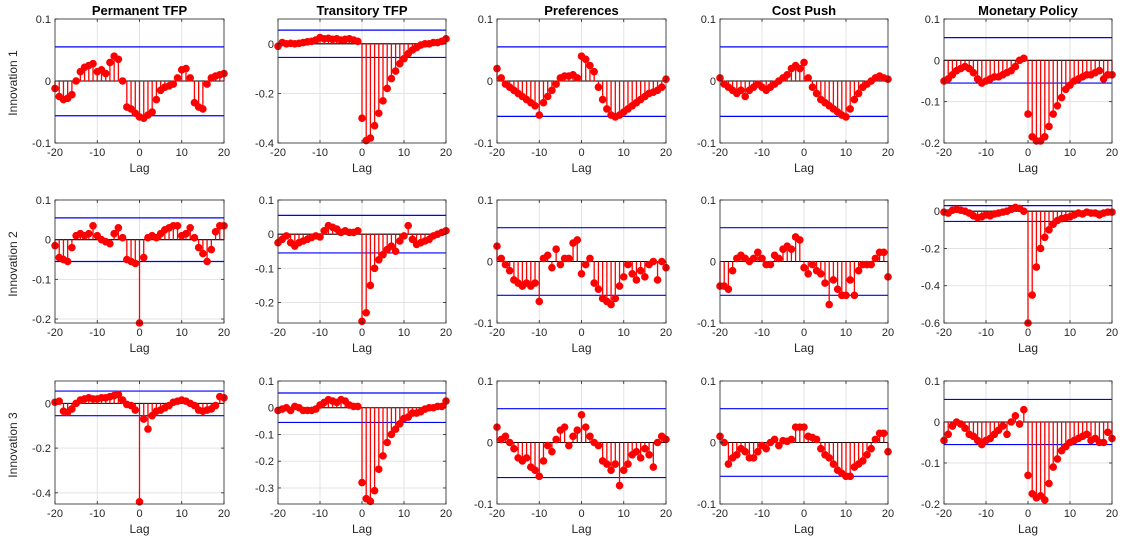 This screenshot has height=554, width=1123. What do you see at coordinates (930, 287) in the screenshot?
I see `y-tick-label: -0.4` at bounding box center [930, 287].